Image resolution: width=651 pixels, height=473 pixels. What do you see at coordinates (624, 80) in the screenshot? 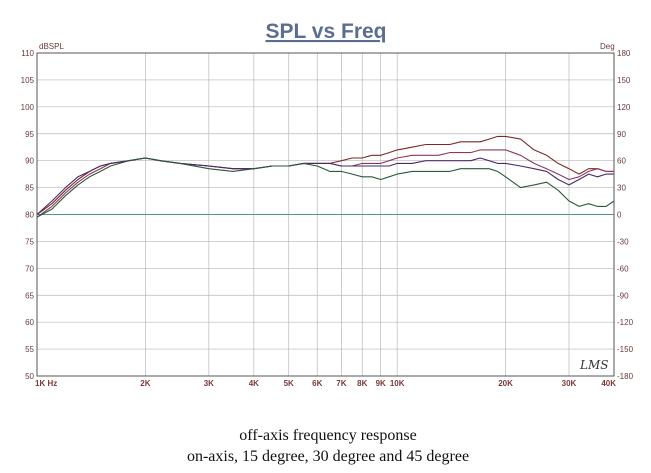
I see `y2-tick-label: 150` at bounding box center [624, 80].